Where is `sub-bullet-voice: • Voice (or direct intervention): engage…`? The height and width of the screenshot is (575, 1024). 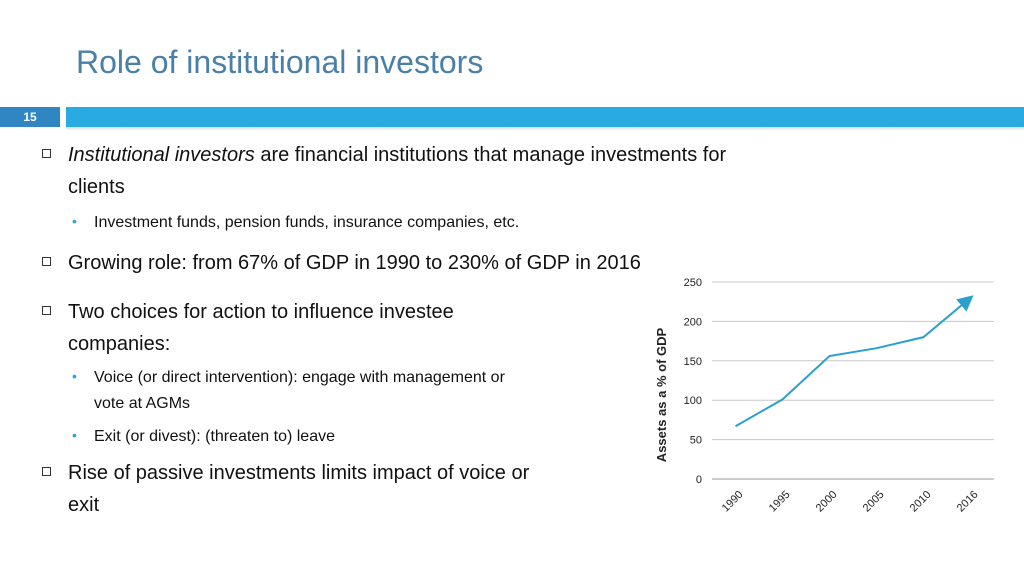 sub-bullet-voice: • Voice (or direct intervention): engage… is located at coordinates (343, 391).